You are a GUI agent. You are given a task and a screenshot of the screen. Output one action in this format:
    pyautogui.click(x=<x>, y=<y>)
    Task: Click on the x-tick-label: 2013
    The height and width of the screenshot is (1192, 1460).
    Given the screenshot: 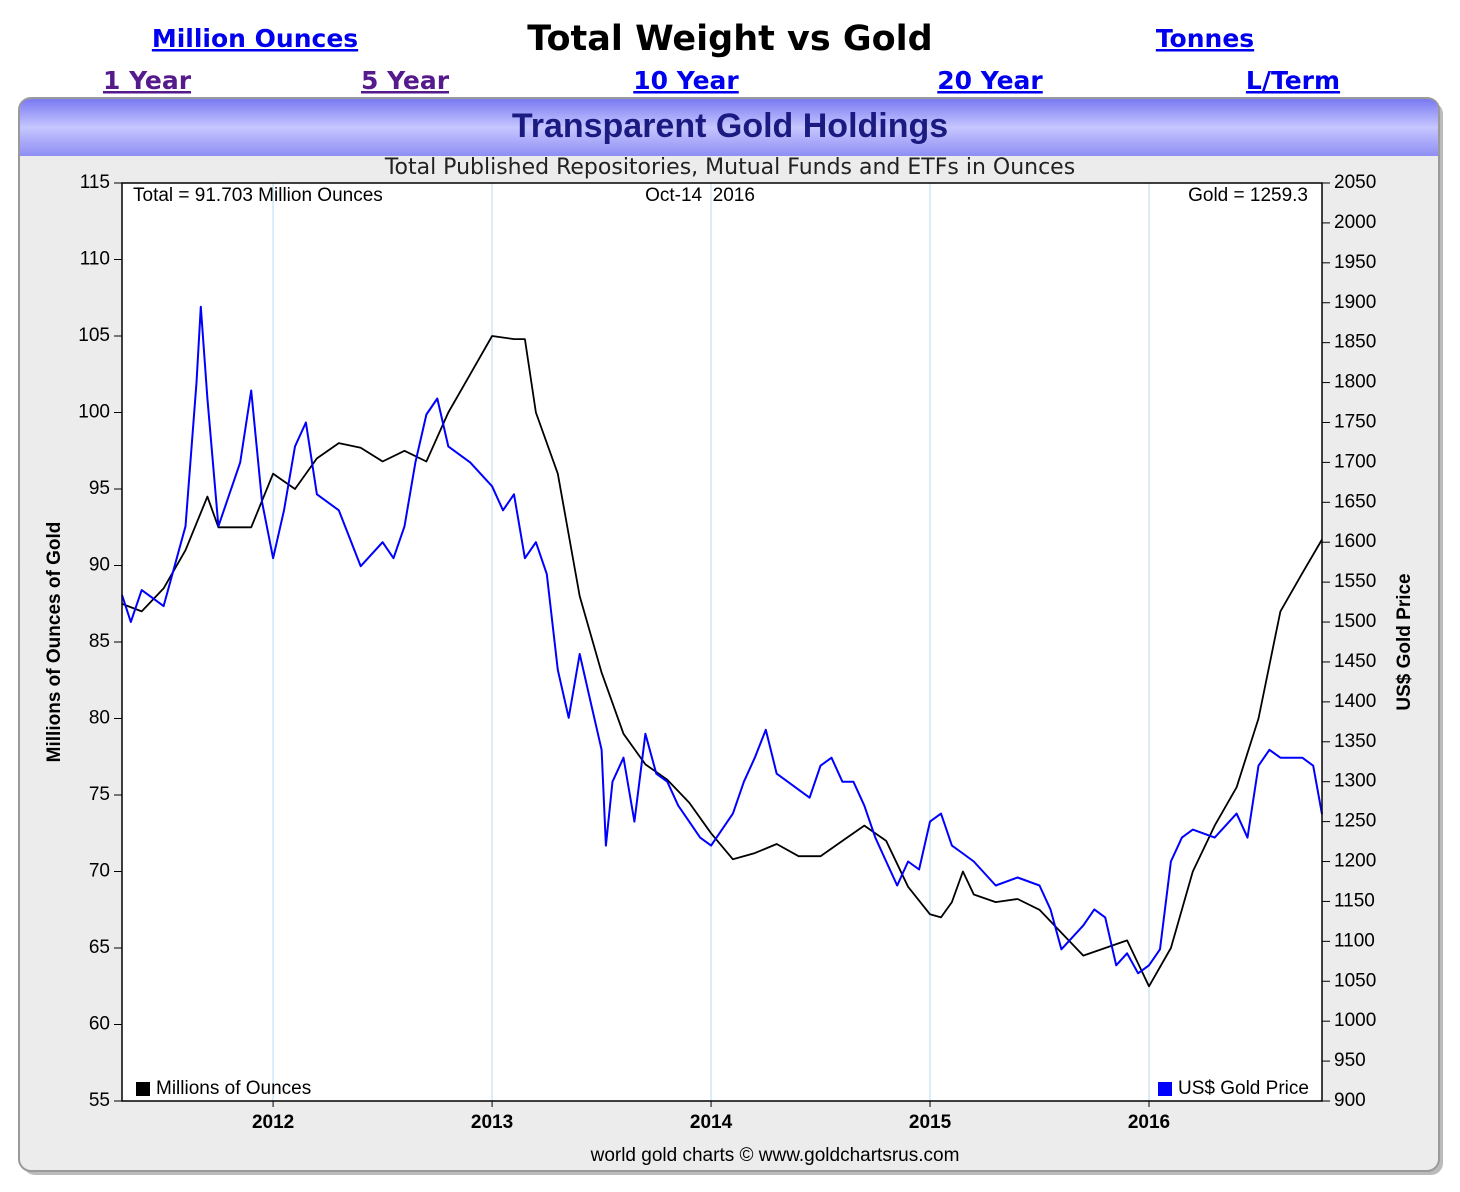 What is the action you would take?
    pyautogui.click(x=492, y=1122)
    